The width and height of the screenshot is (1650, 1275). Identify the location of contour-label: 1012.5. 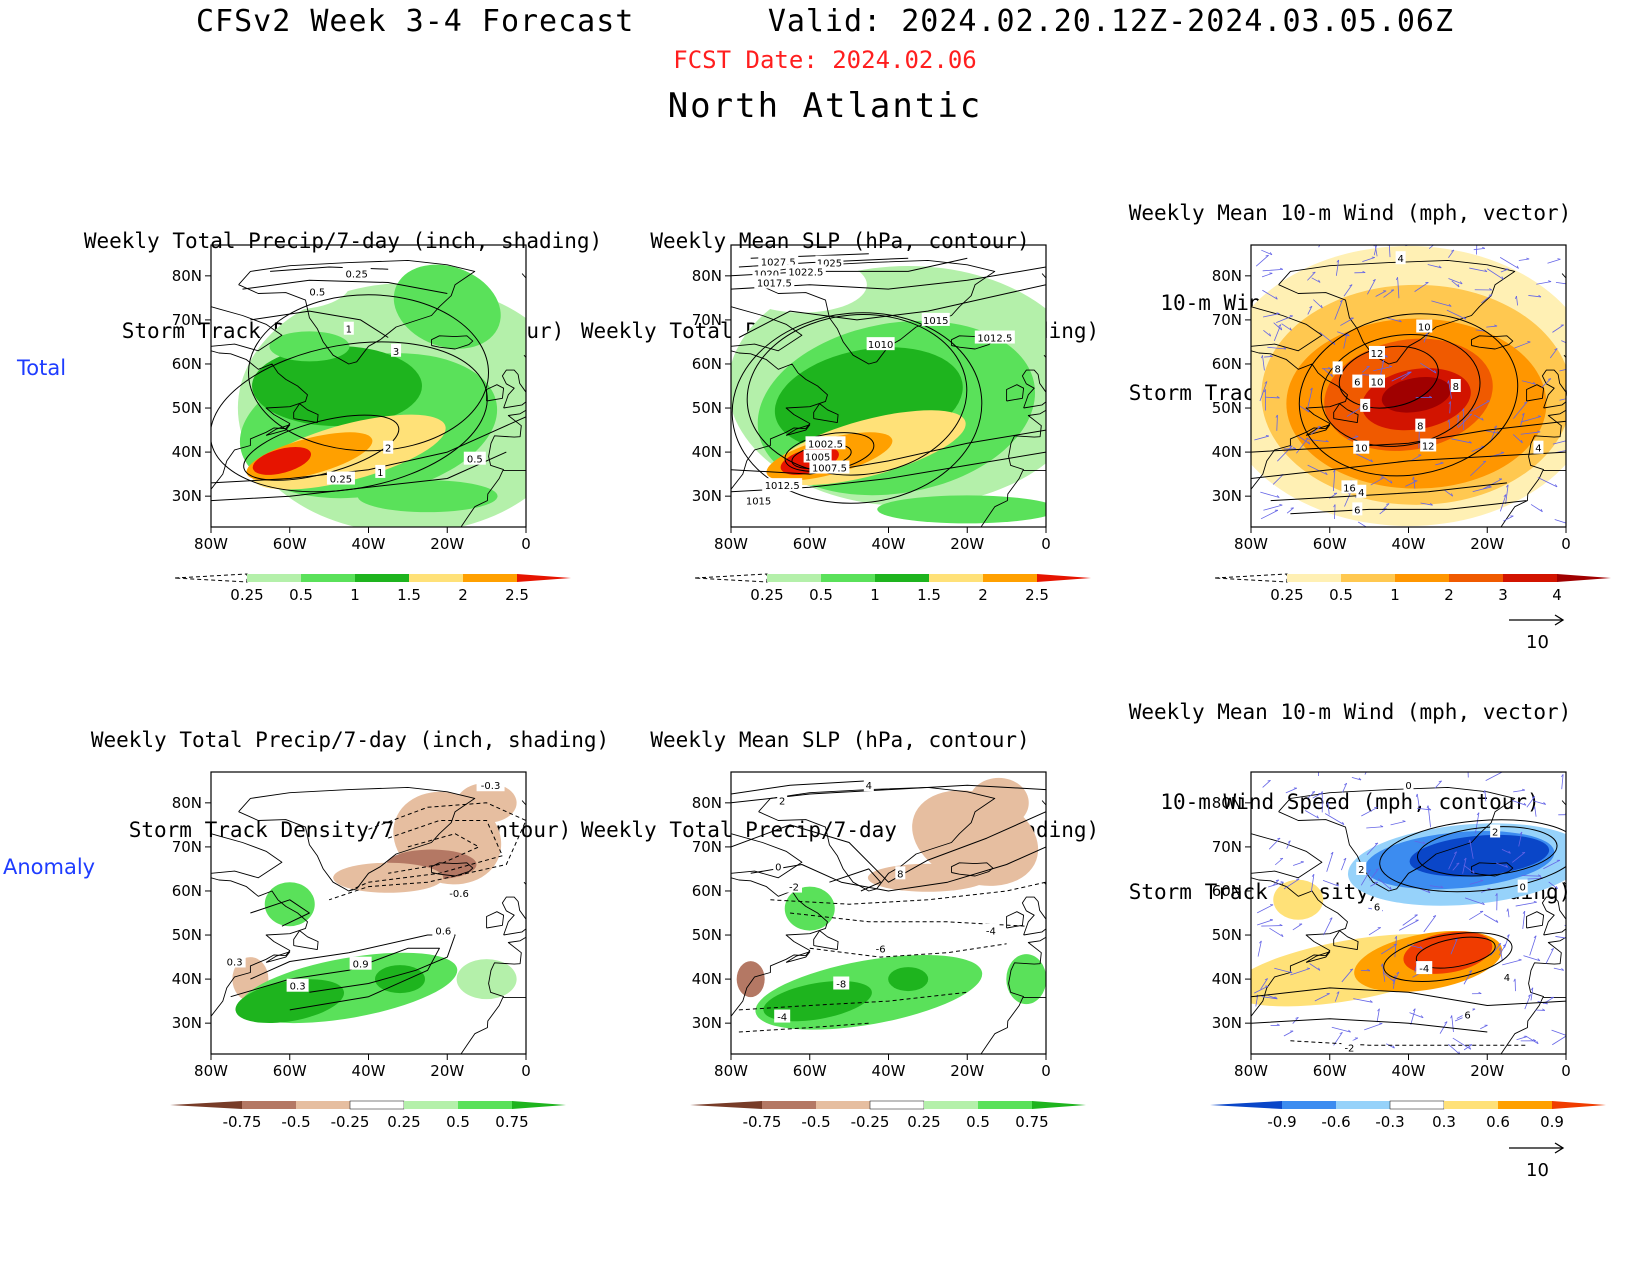
(994, 337).